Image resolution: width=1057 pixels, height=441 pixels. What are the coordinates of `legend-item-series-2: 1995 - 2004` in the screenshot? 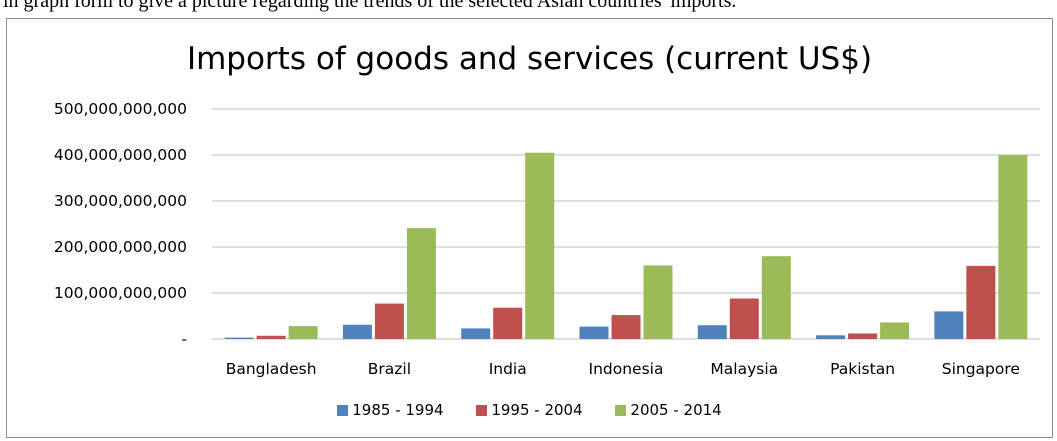 It's located at (529, 410).